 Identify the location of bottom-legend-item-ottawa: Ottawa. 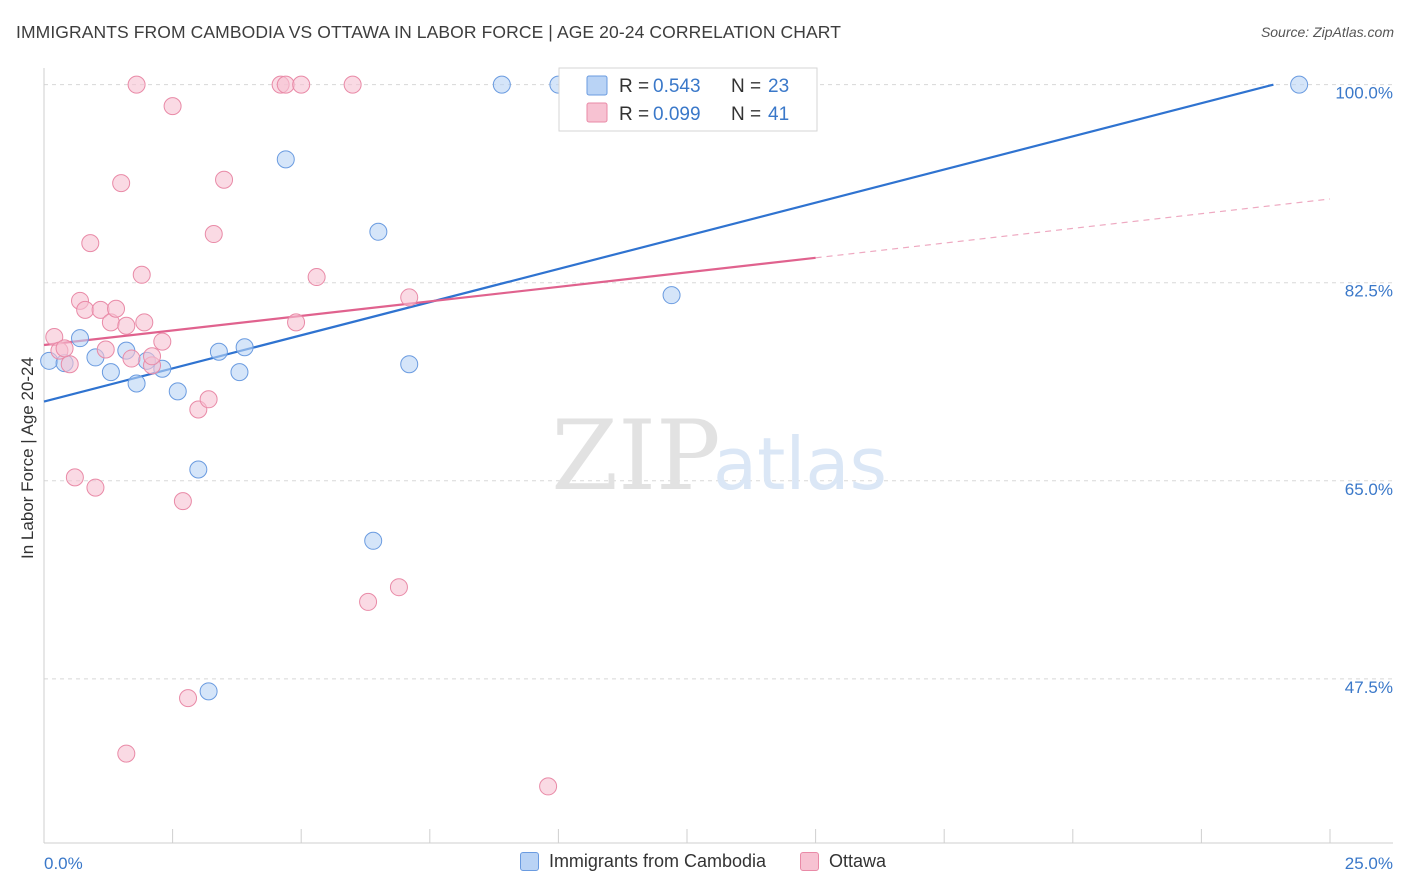
(843, 861).